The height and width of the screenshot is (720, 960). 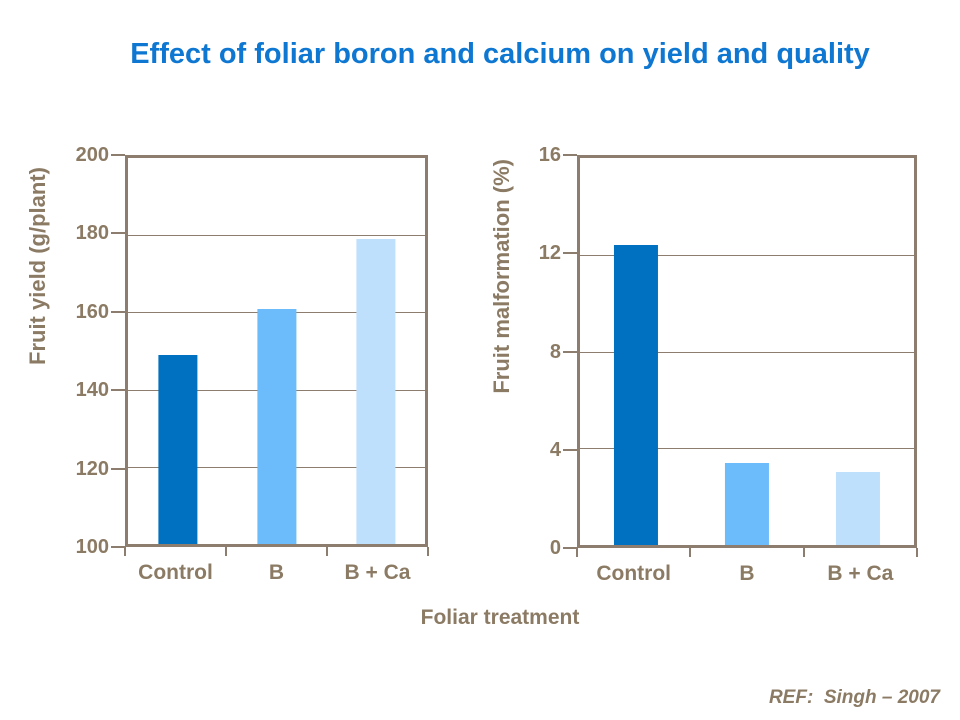 I want to click on y-axis-title: Fruit yield (g/plant), so click(x=37, y=266).